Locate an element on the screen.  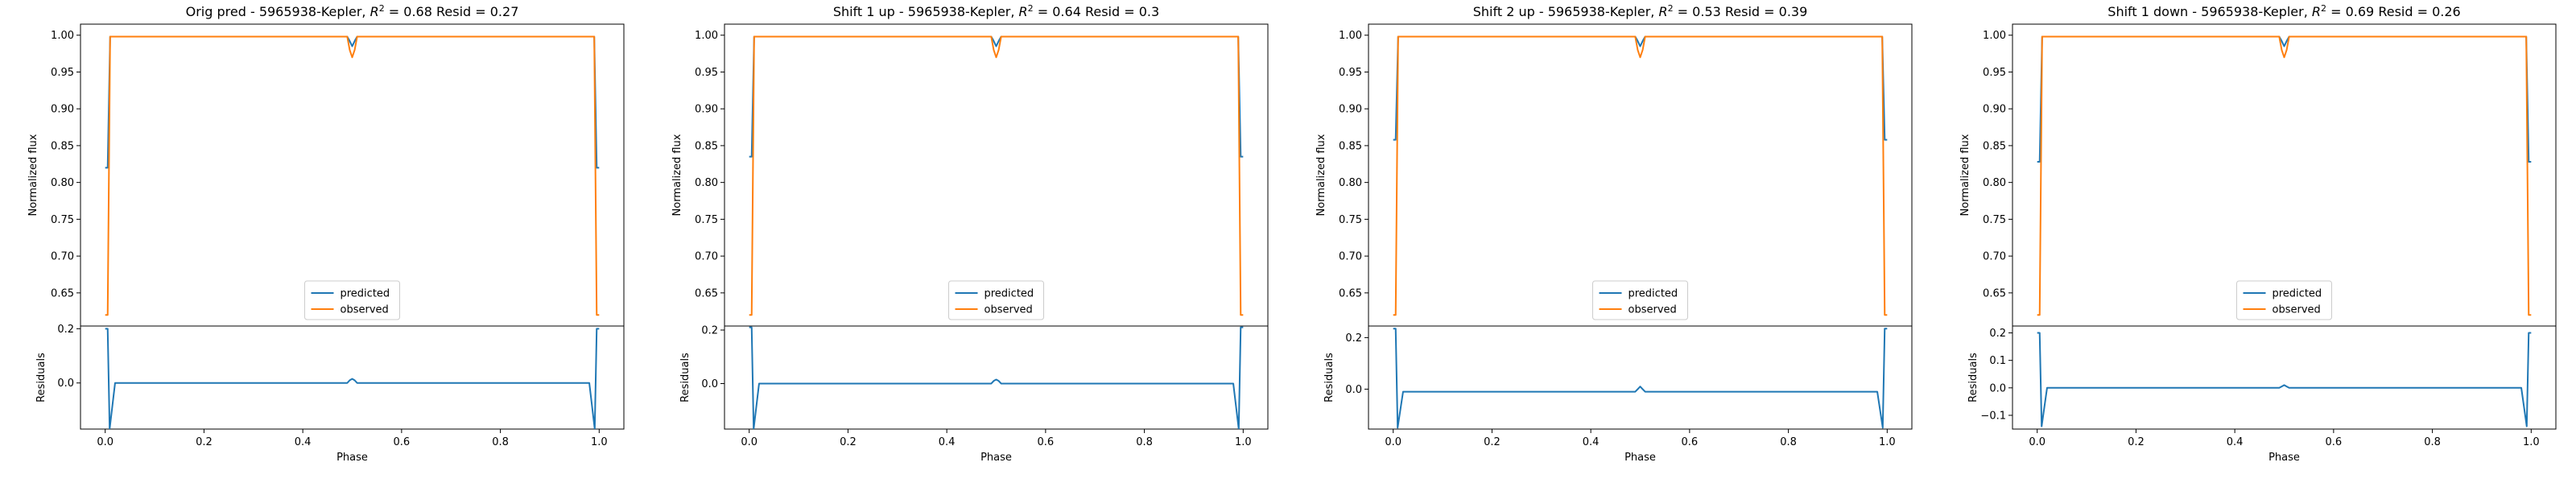
residual-ytick-label: −0.1 is located at coordinates (1993, 416).